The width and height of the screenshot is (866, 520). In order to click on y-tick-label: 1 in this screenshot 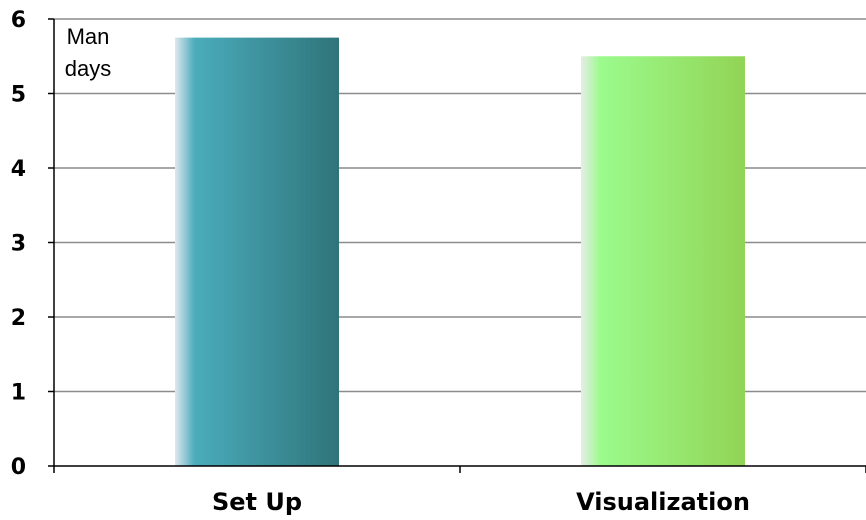, I will do `click(18, 393)`.